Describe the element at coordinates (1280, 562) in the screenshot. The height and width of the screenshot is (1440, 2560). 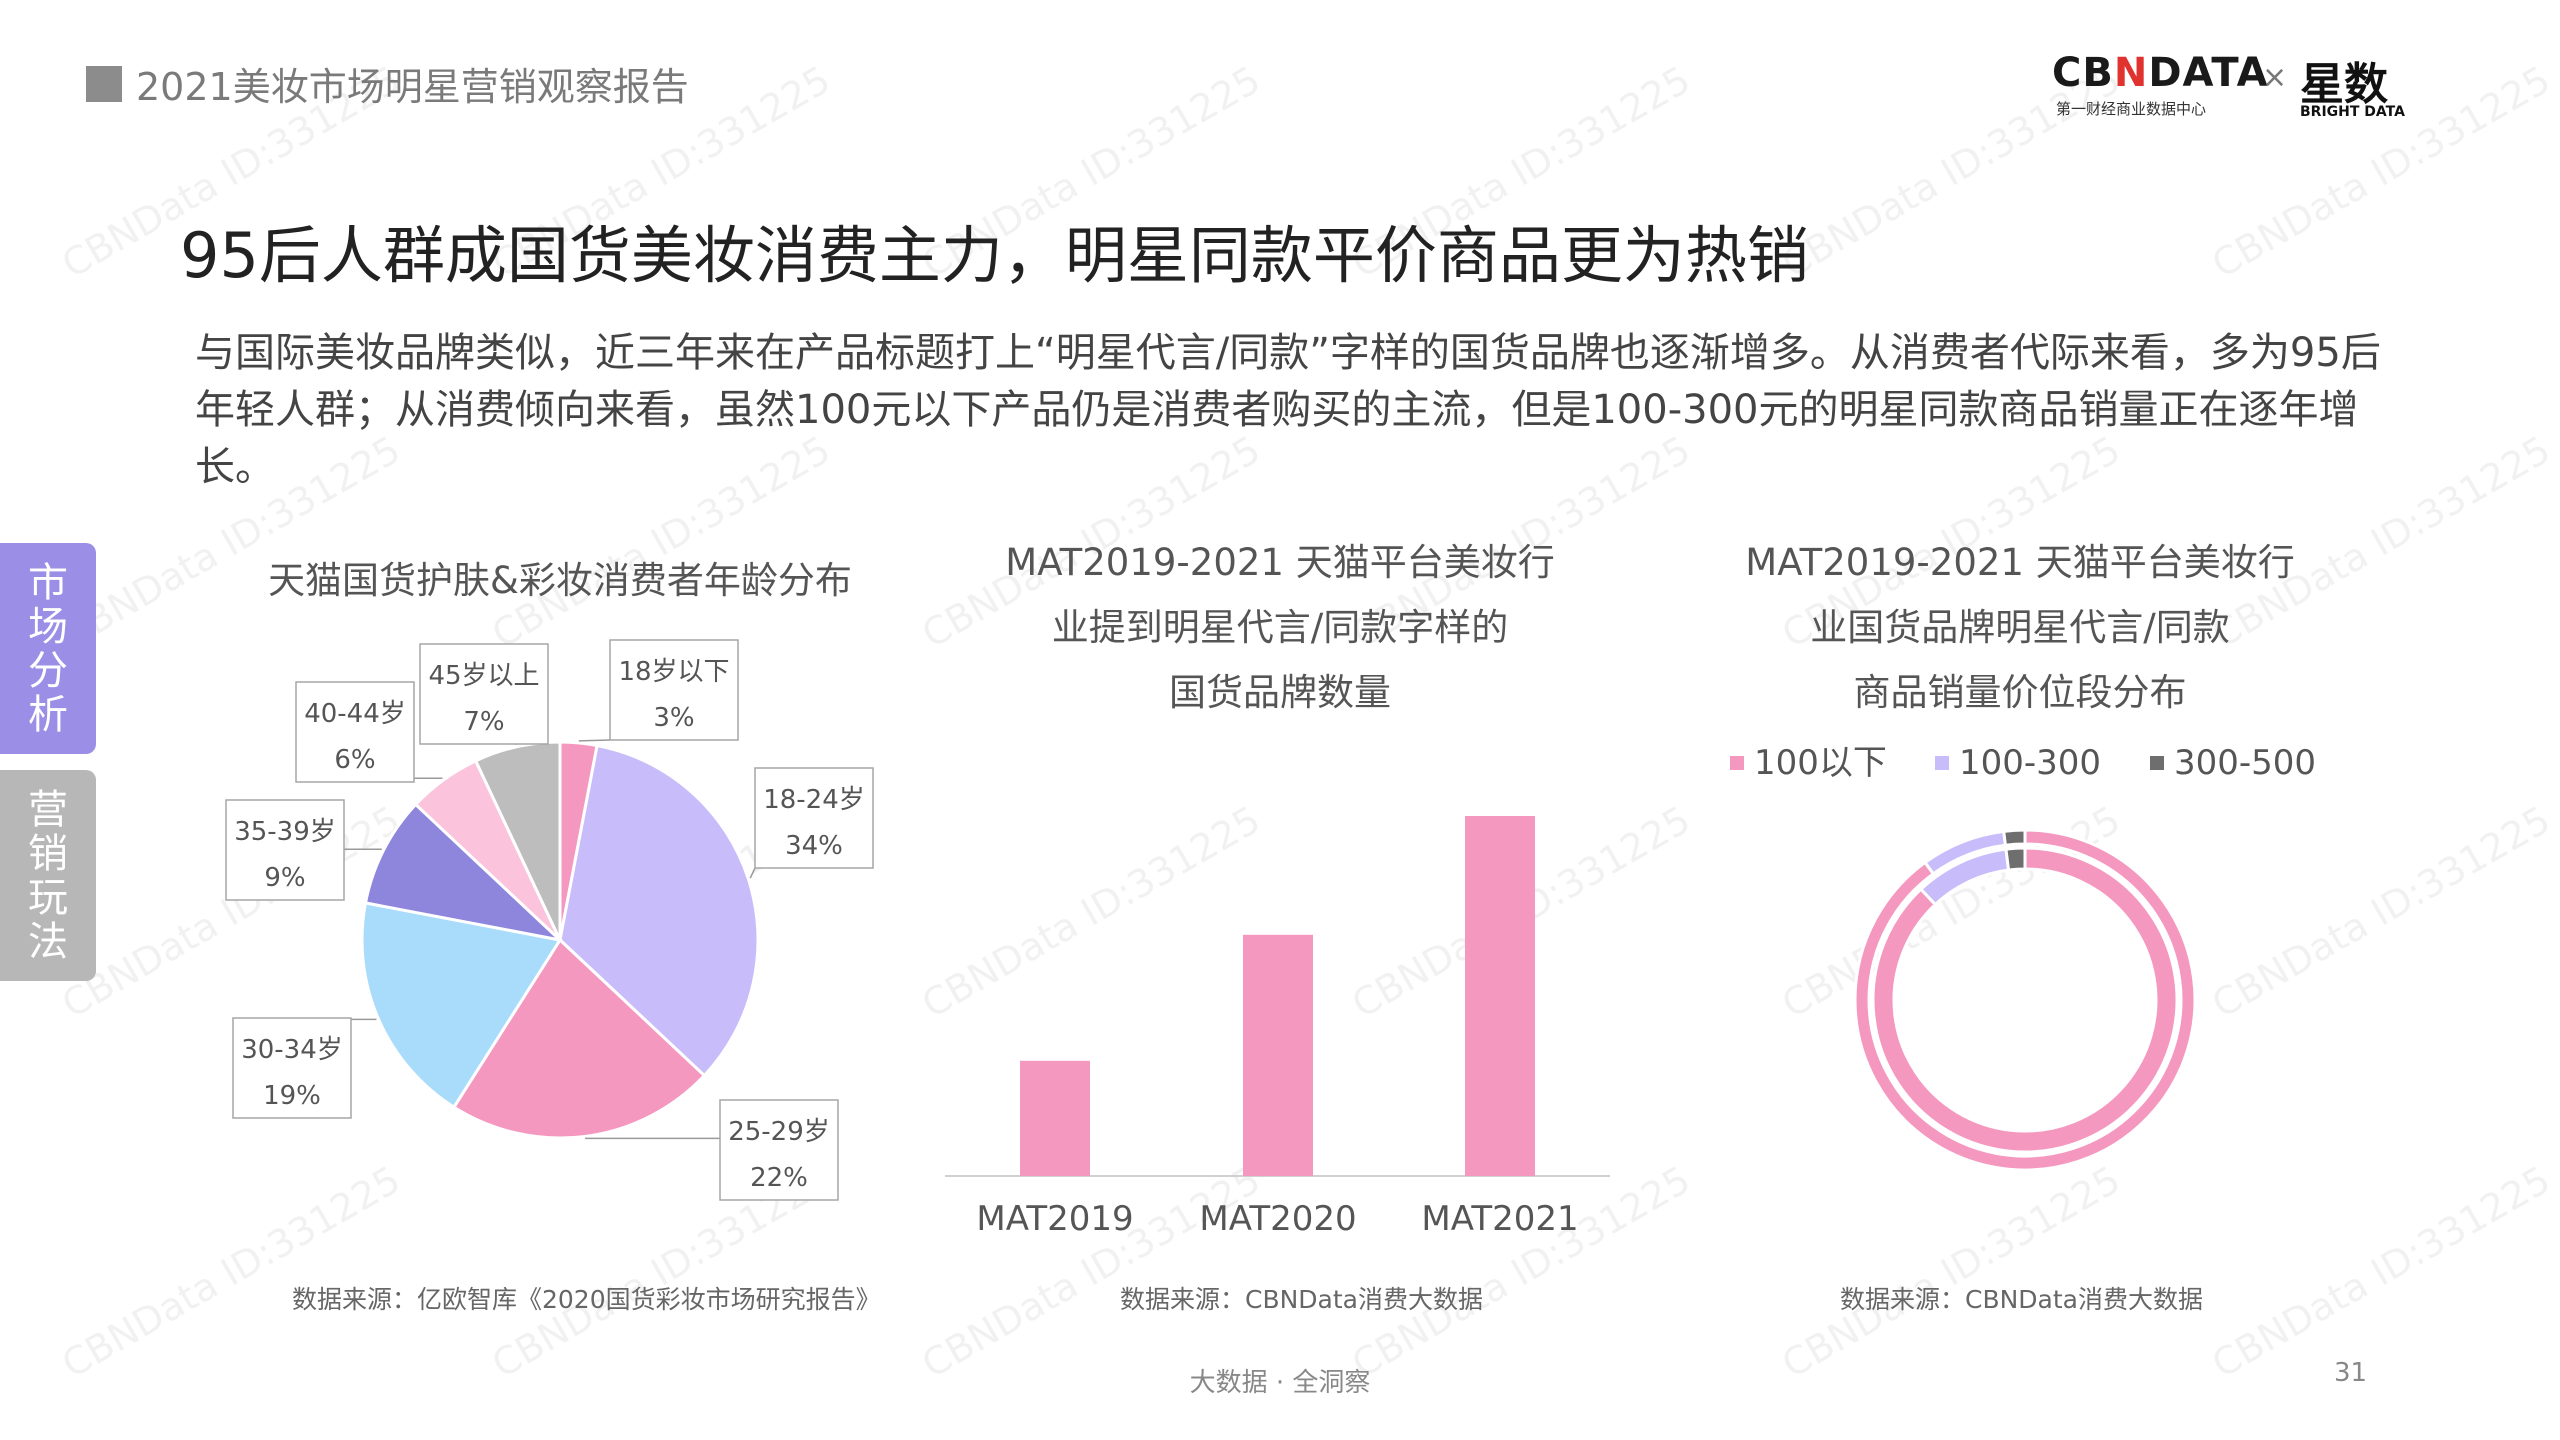
I see `bar-title-line: MAT2019-2021 天猫平台美妆行` at that location.